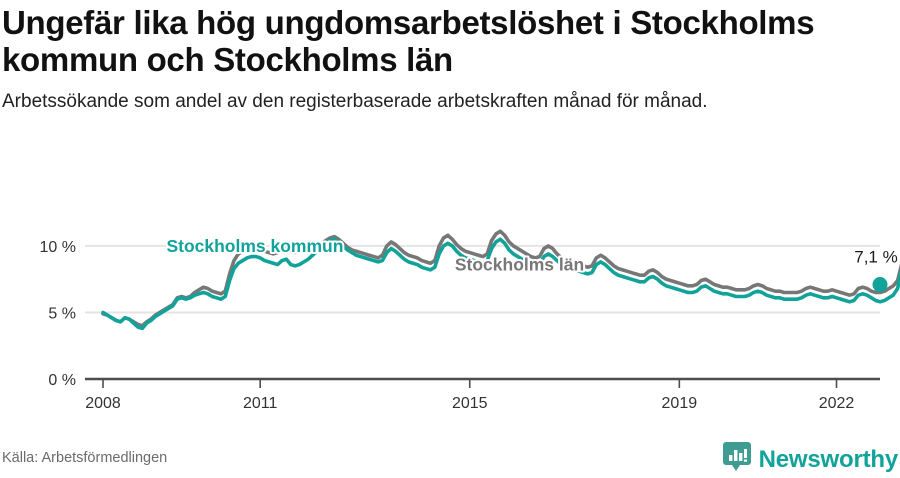  I want to click on x-tick-label: 2011, so click(260, 403).